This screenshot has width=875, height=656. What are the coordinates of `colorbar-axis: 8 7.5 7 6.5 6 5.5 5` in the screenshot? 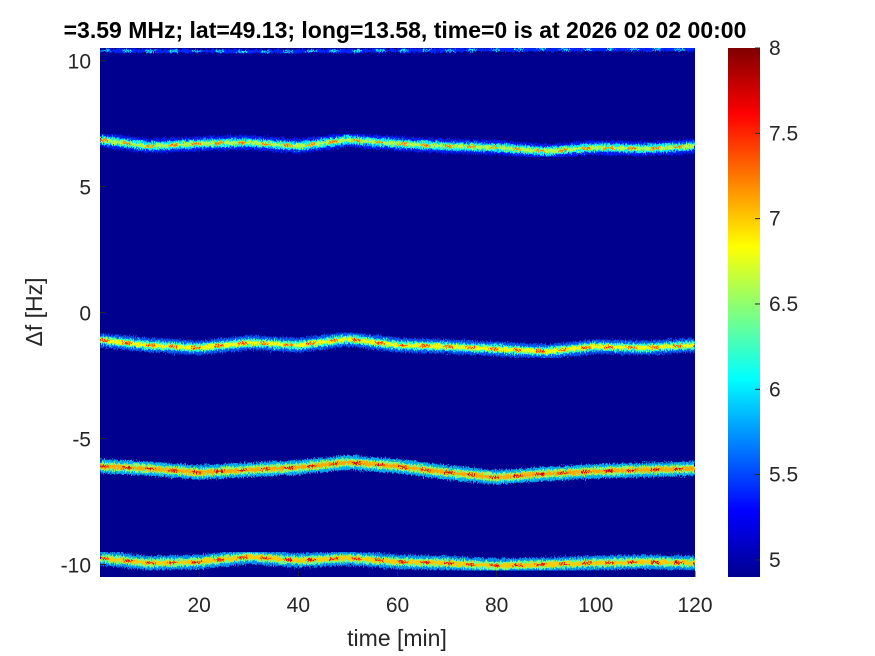 It's located at (776, 304).